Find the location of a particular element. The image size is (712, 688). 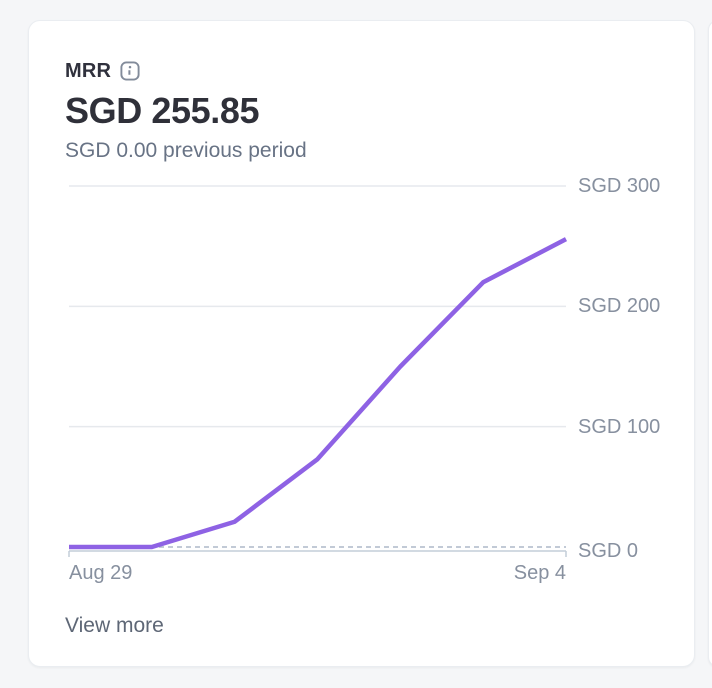

metric-value: SGD 255.85 is located at coordinates (162, 110).